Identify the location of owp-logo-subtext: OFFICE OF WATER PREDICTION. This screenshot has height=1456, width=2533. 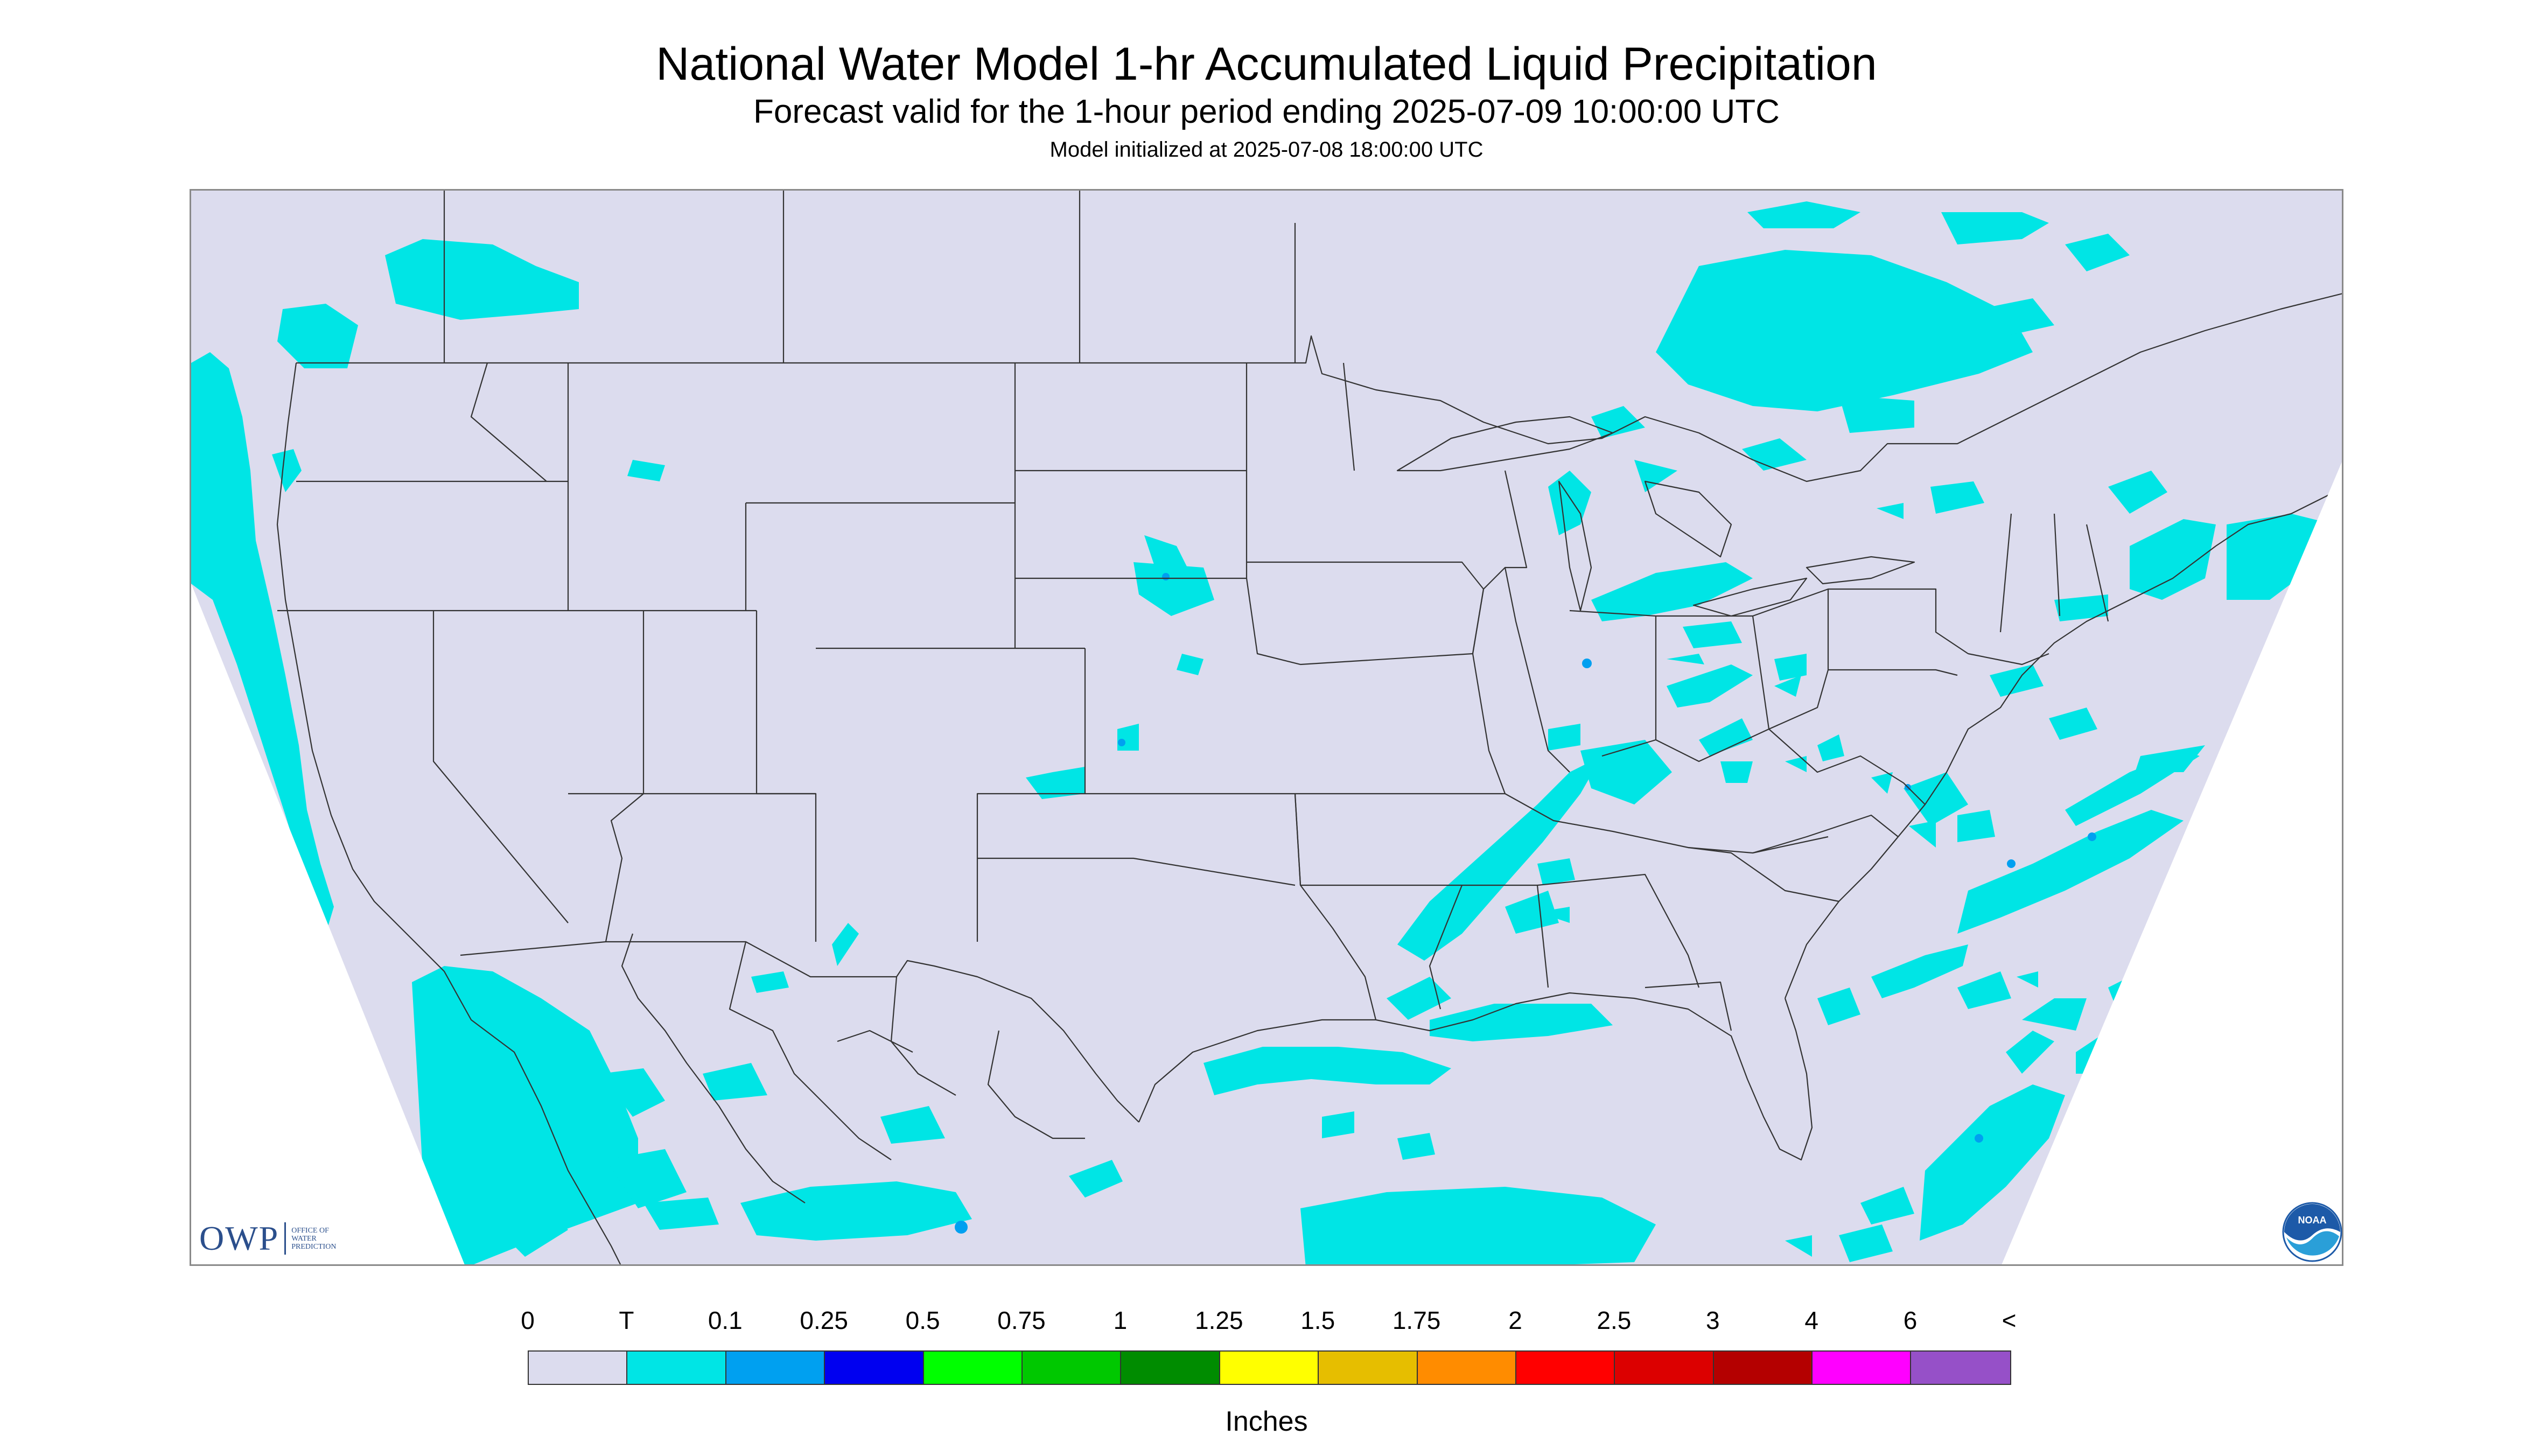
(314, 1239).